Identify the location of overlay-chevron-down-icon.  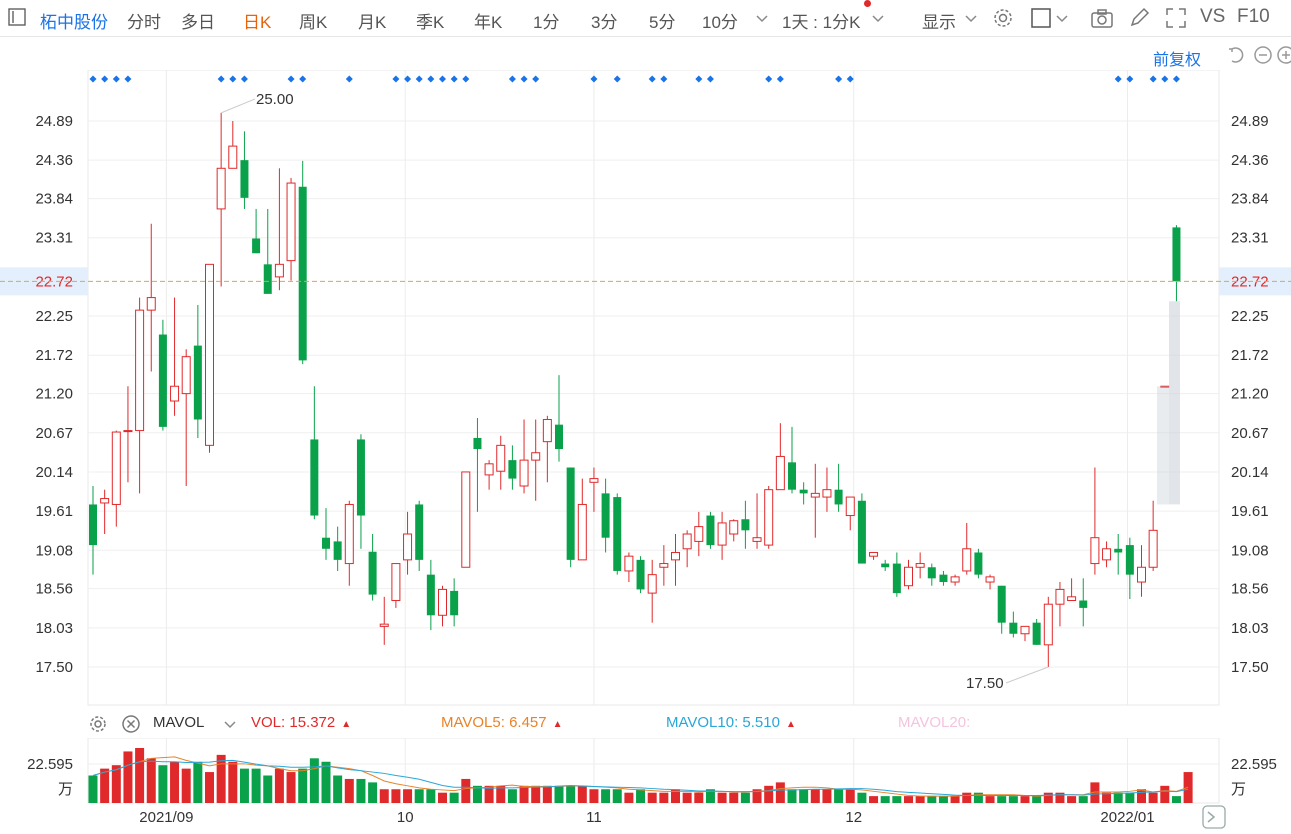
(1062, 18).